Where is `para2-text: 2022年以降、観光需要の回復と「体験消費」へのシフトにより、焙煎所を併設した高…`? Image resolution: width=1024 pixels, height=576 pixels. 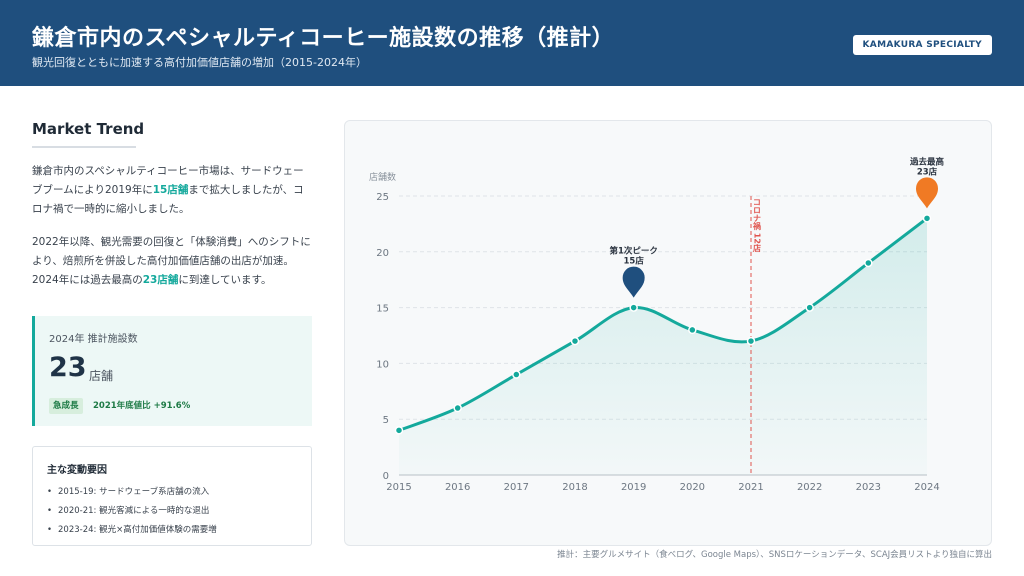
para2-text: 2022年以降、観光需要の回復と「体験消費」へのシフトにより、焙煎所を併設した高… is located at coordinates (171, 261).